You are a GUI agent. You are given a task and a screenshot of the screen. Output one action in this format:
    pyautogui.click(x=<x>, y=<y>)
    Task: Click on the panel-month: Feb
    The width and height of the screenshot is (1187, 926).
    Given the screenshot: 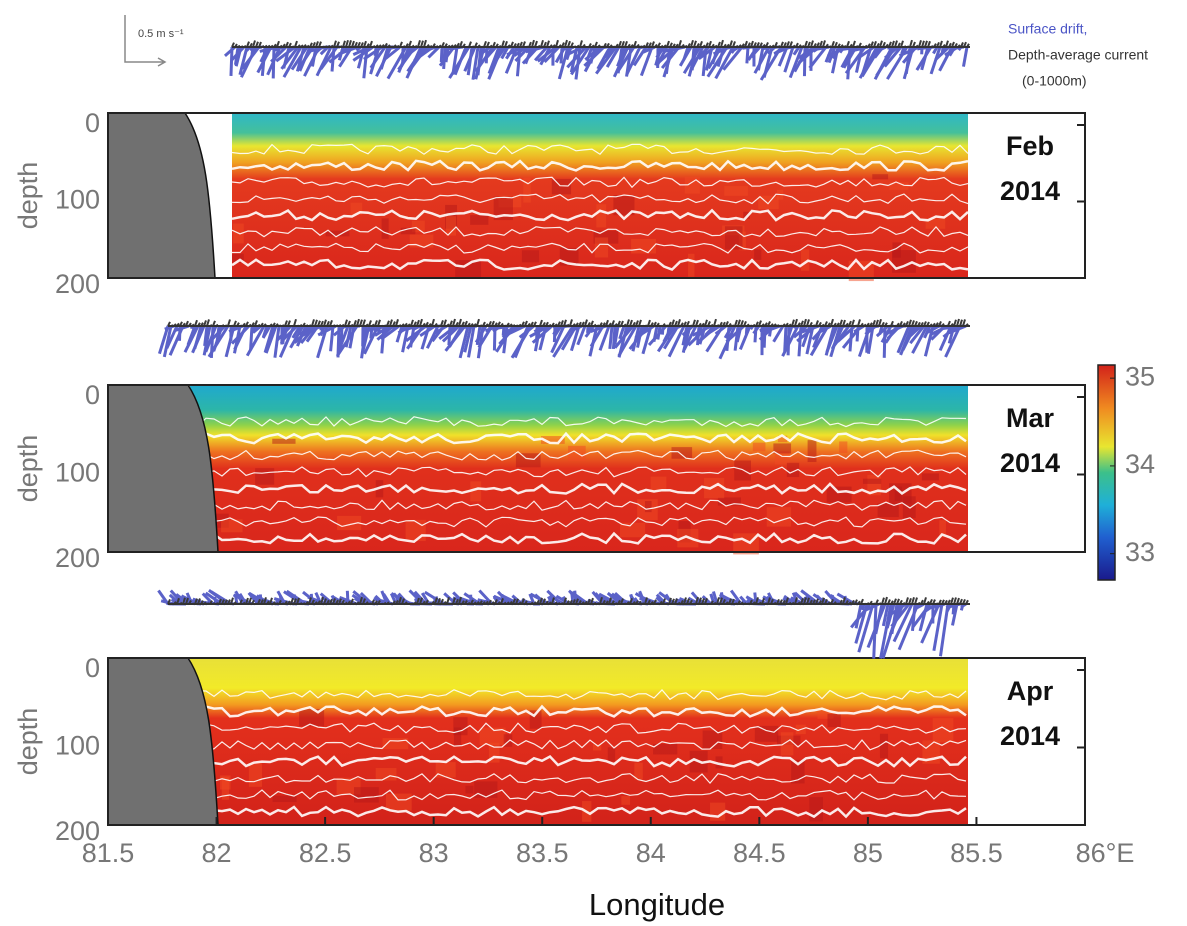 What is the action you would take?
    pyautogui.click(x=1030, y=146)
    